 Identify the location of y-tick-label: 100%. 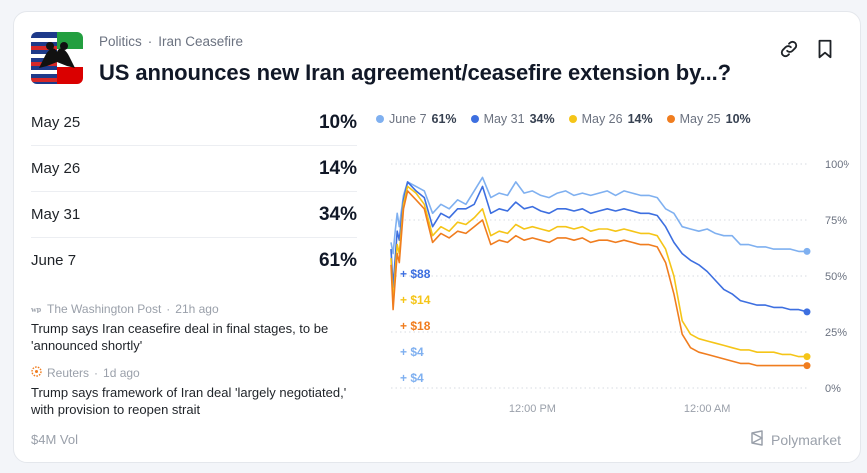
(837, 165).